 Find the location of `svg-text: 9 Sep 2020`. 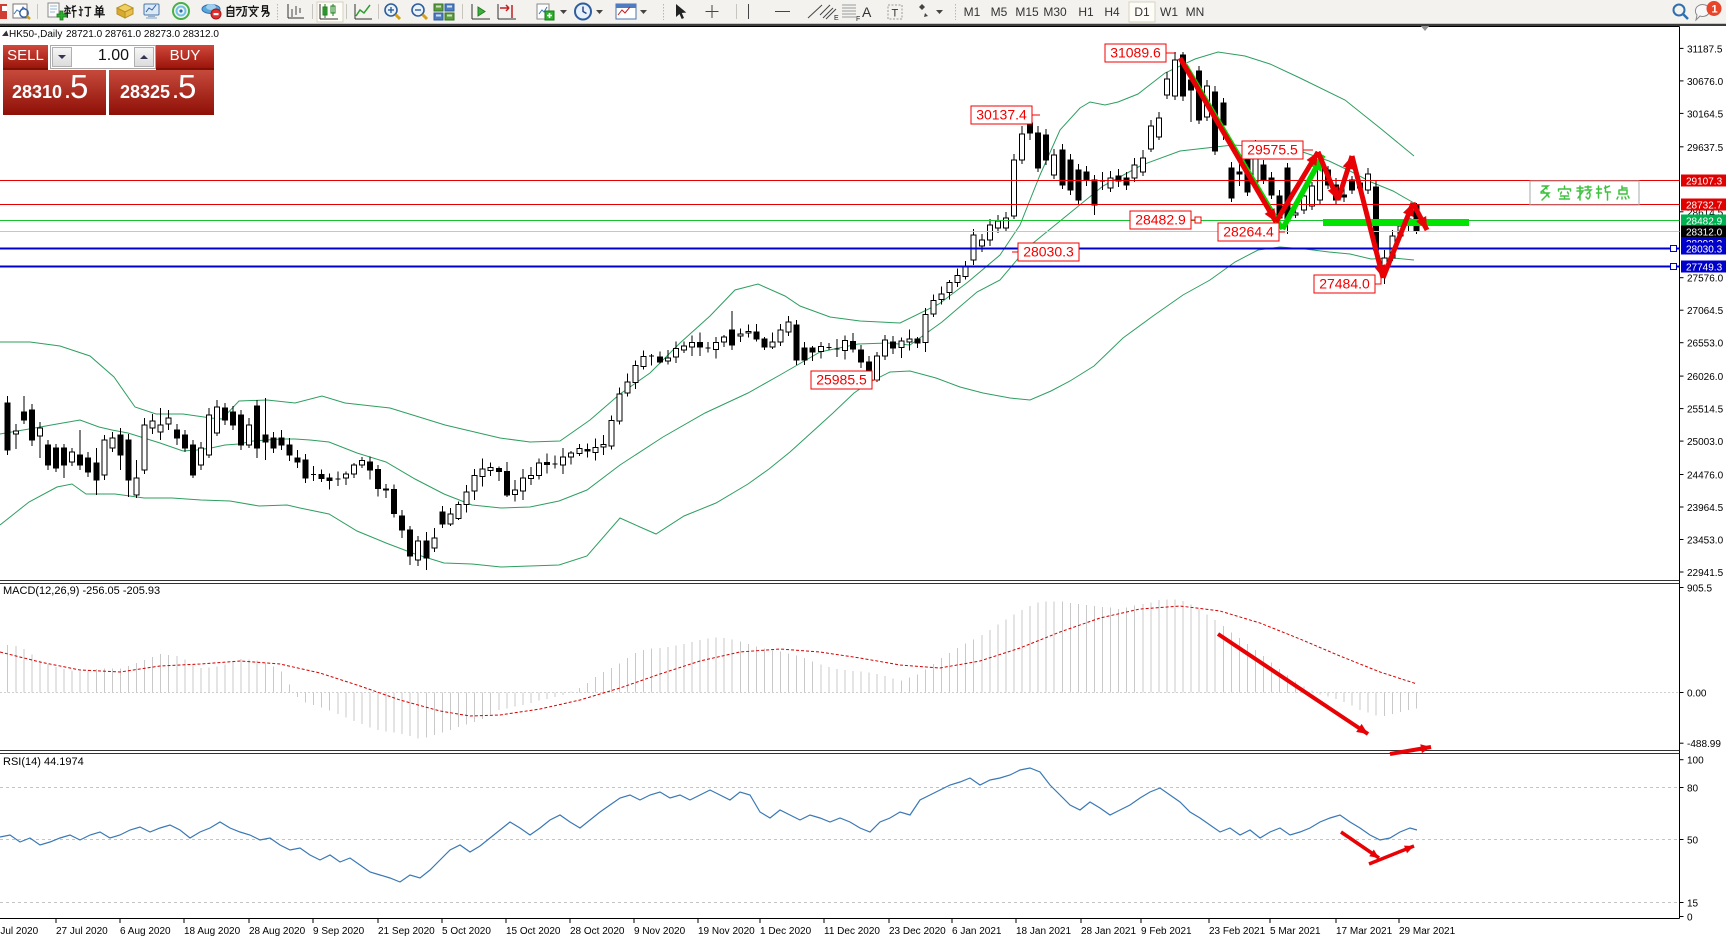

svg-text: 9 Sep 2020 is located at coordinates (339, 931).